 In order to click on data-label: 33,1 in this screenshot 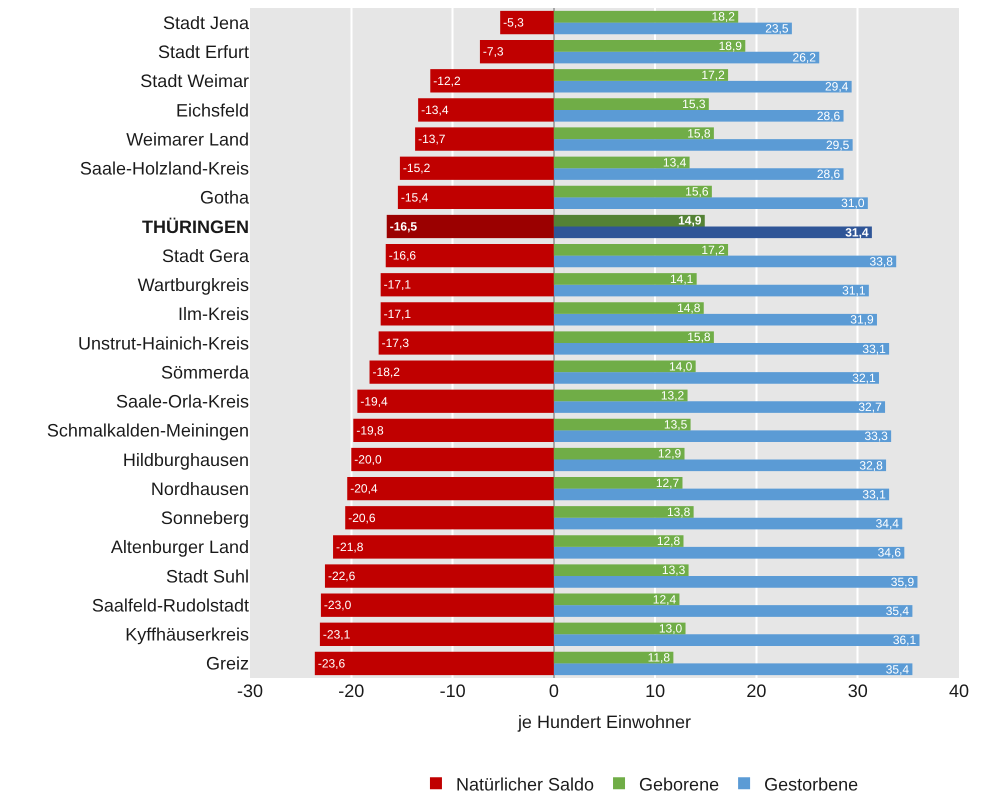, I will do `click(874, 349)`.